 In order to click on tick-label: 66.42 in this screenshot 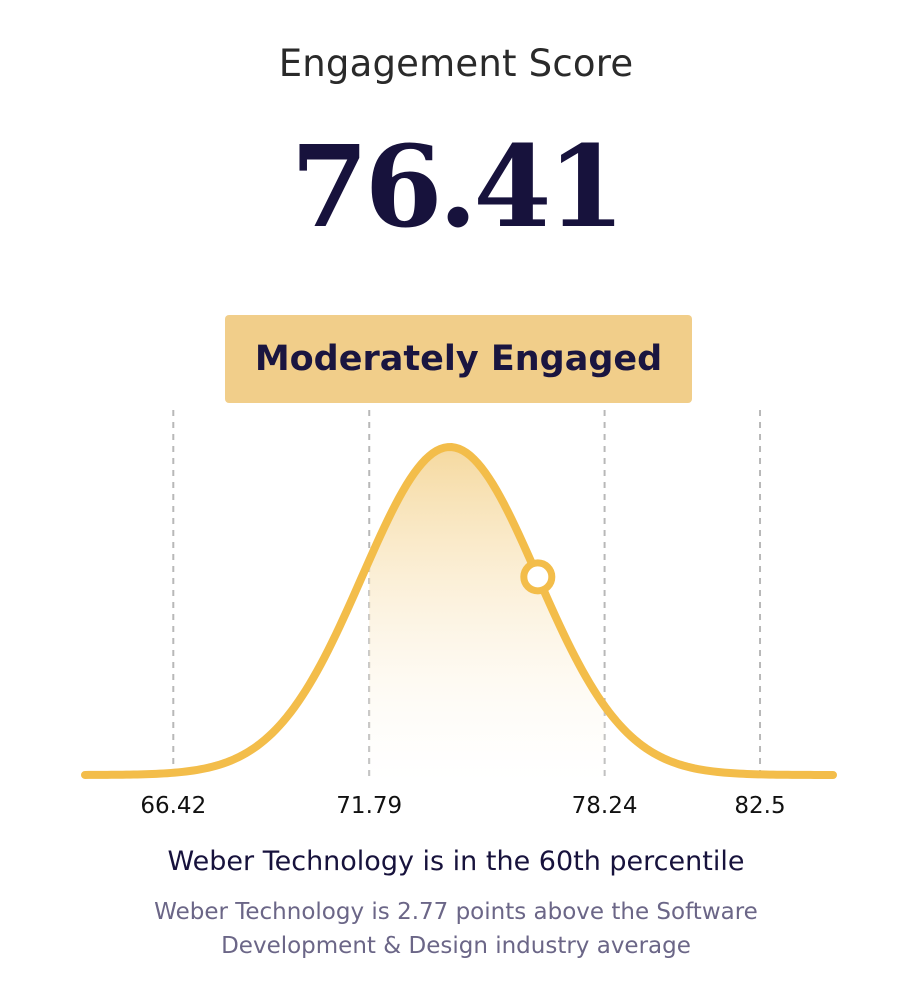, I will do `click(173, 806)`.